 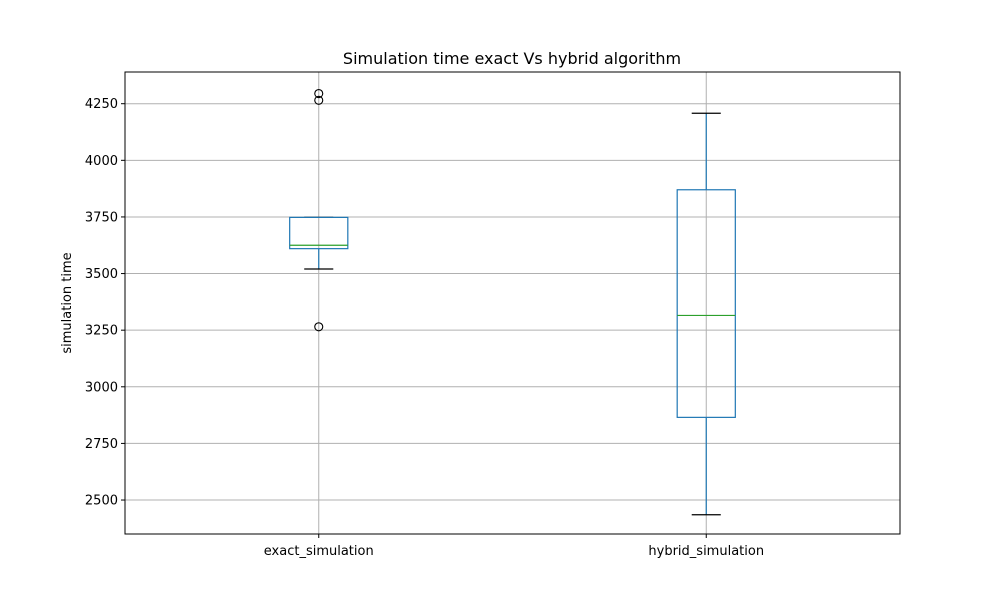 What do you see at coordinates (101, 161) in the screenshot?
I see `y-tick-label: 4000` at bounding box center [101, 161].